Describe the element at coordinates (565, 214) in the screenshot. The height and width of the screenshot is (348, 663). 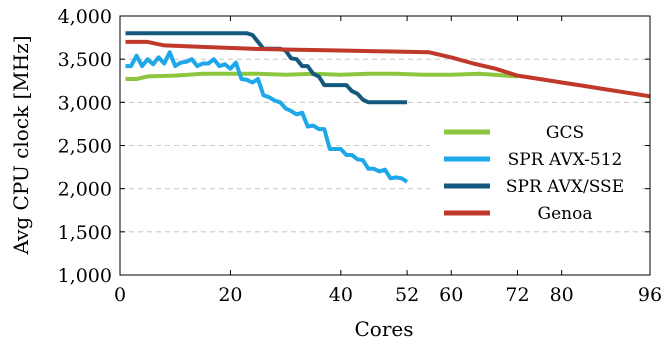
I see `legend-label: Genoa` at that location.